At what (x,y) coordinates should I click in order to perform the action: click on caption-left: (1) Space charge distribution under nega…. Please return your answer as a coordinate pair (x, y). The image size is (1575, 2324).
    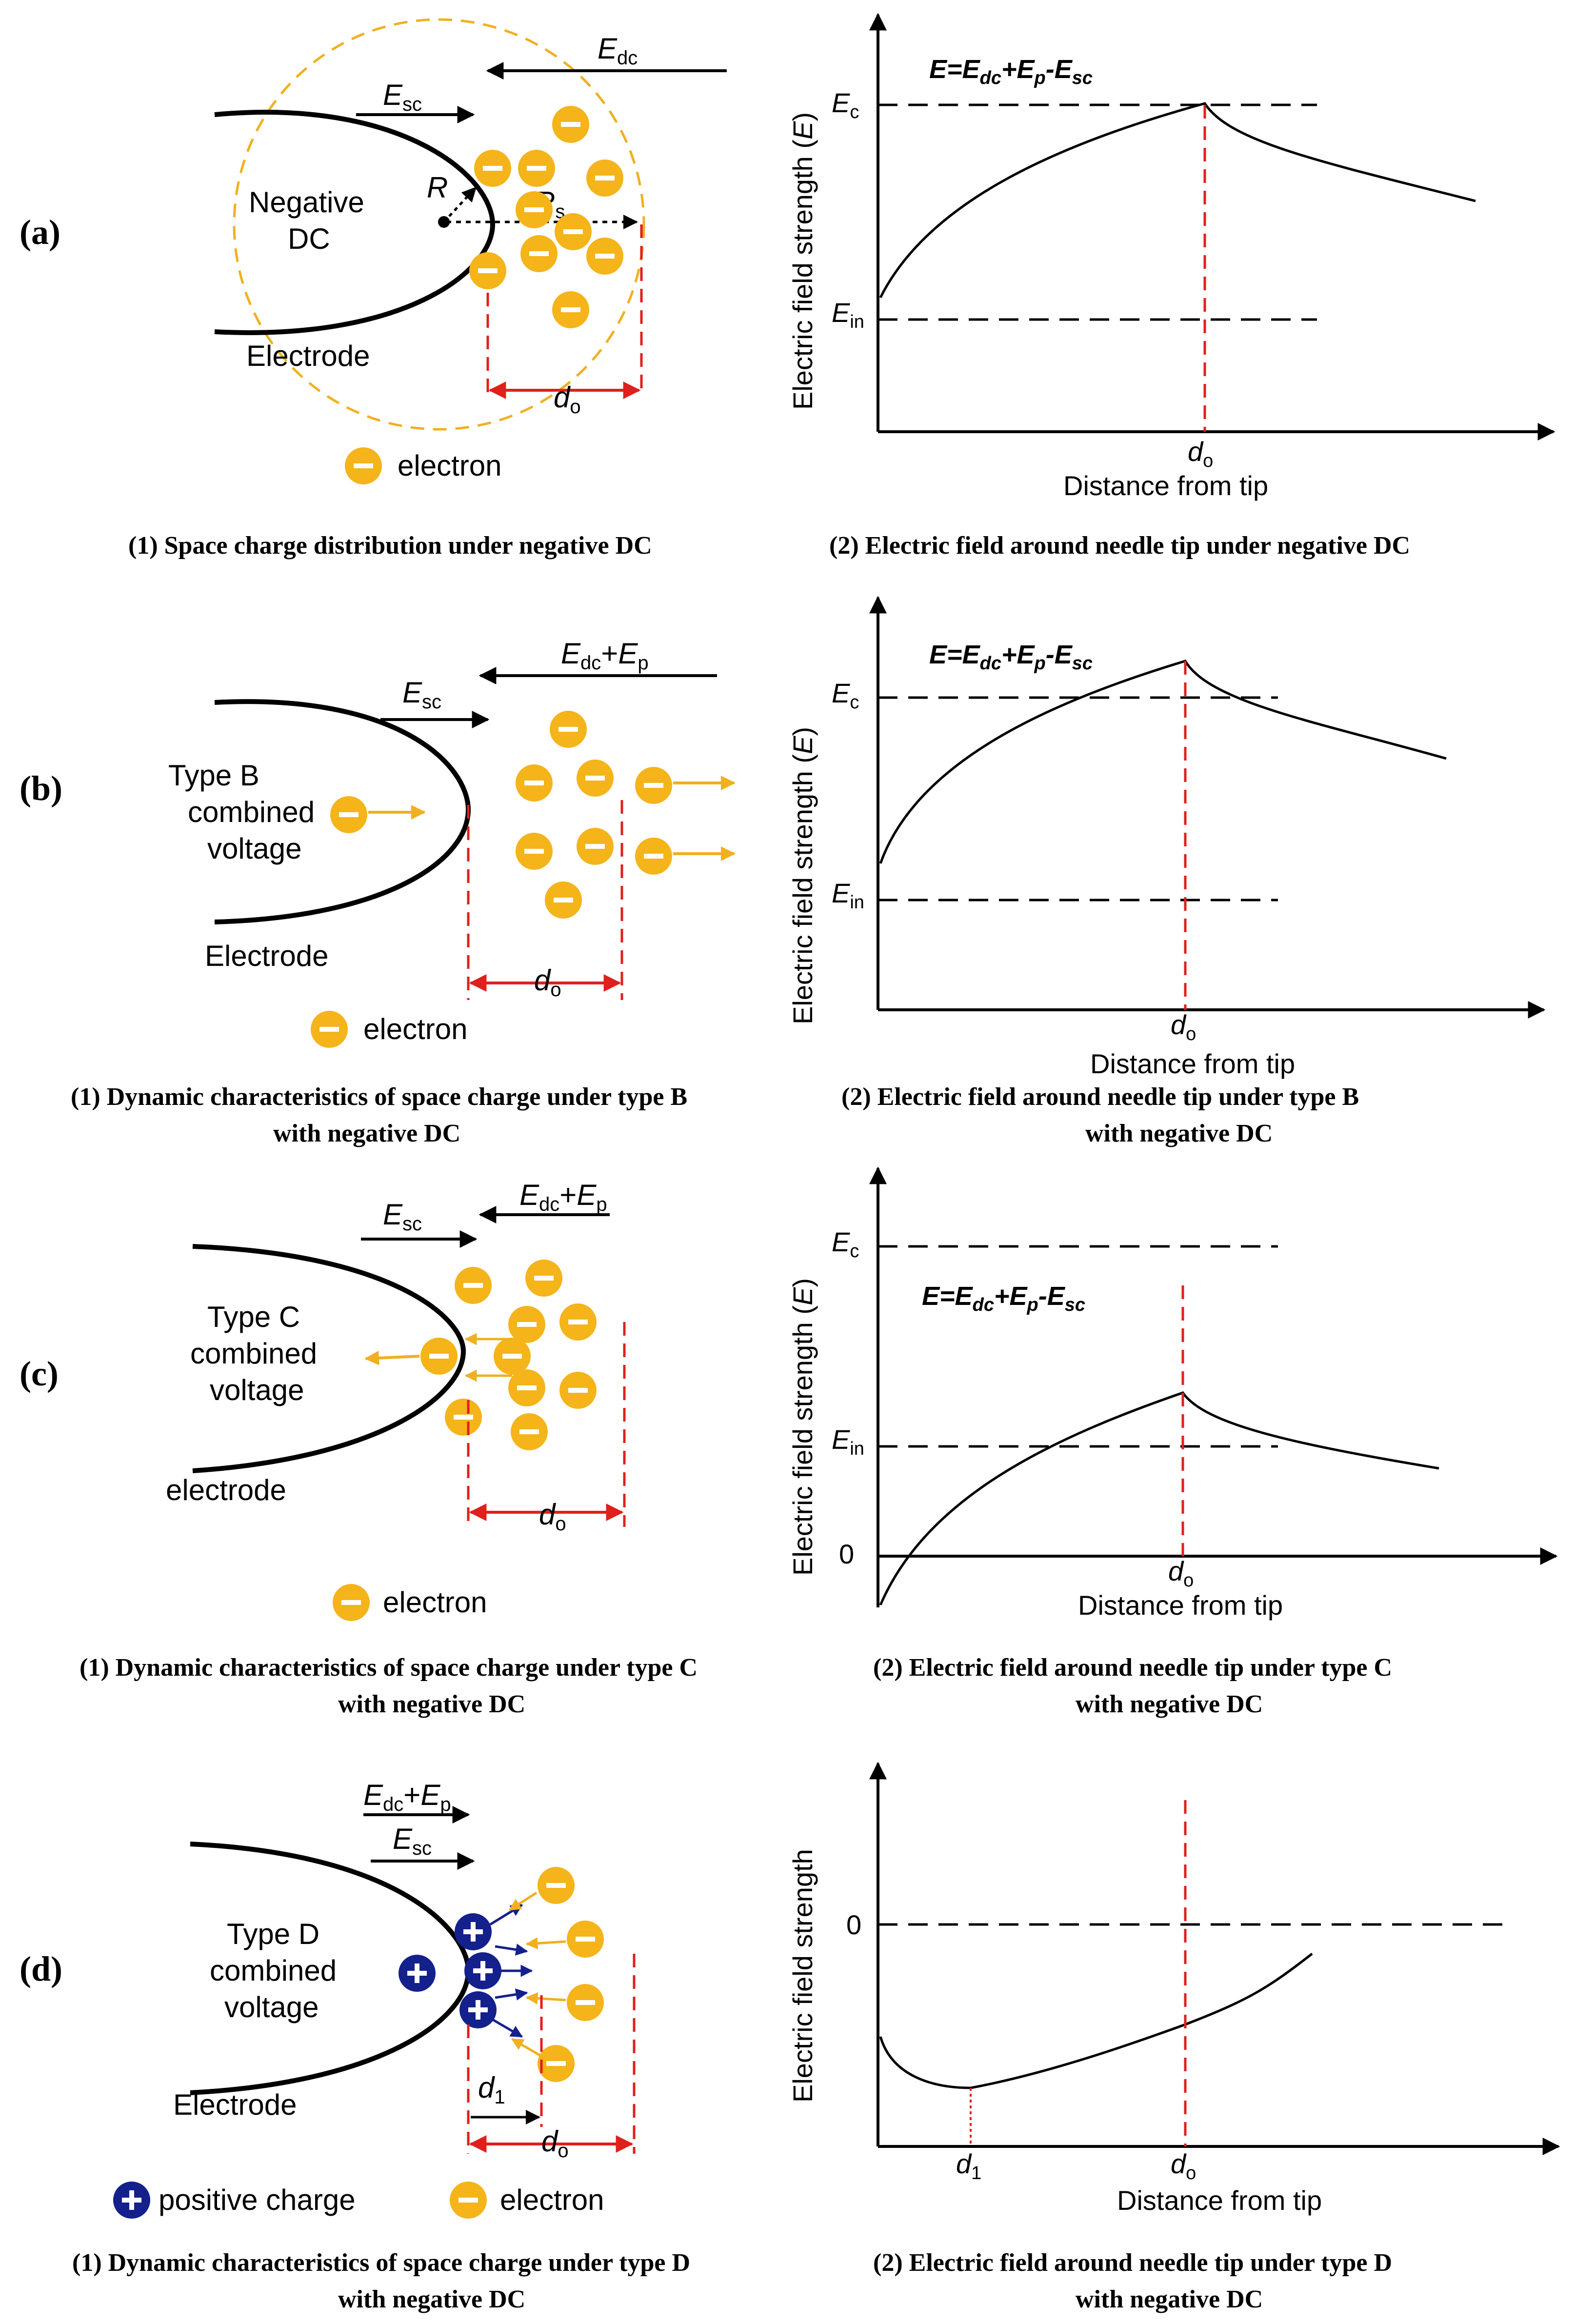
    Looking at the image, I should click on (390, 546).